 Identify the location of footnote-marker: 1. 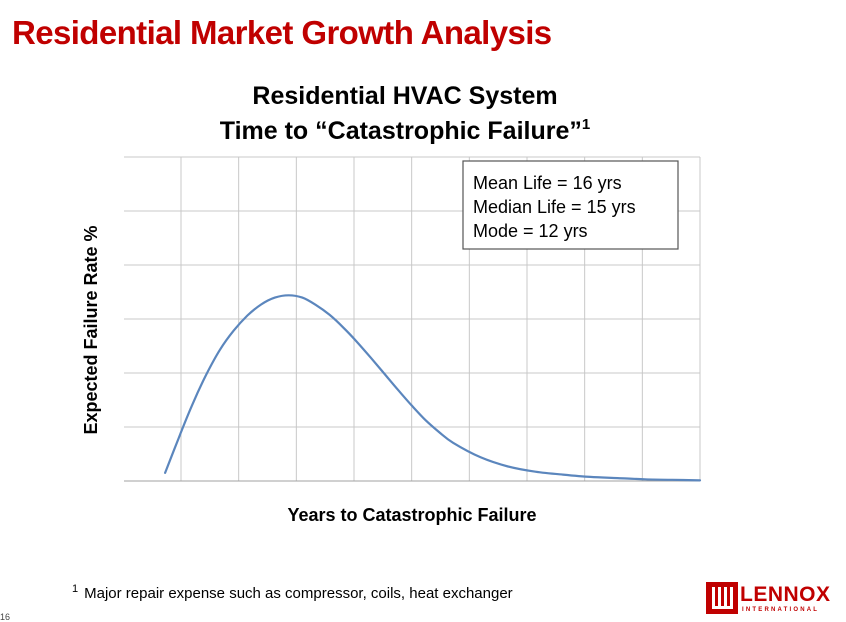
(75, 589).